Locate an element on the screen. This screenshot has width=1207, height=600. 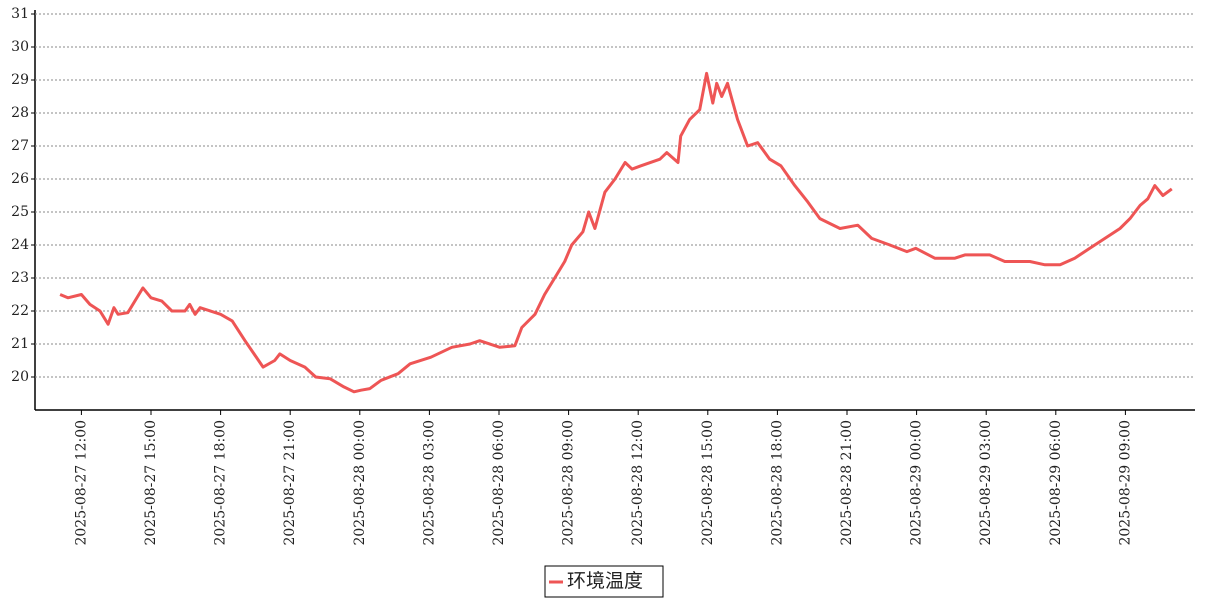
x-tick-label: 2025-08-27 21:00 is located at coordinates (290, 483).